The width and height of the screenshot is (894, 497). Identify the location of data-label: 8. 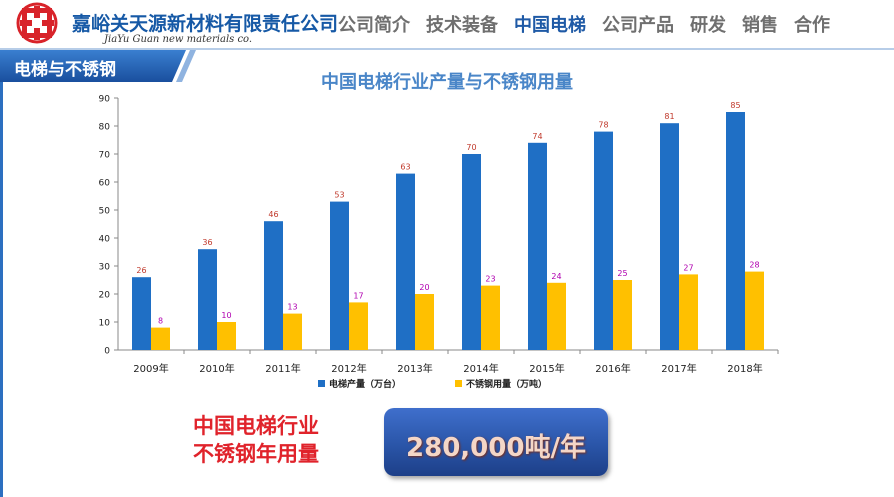
(160, 321).